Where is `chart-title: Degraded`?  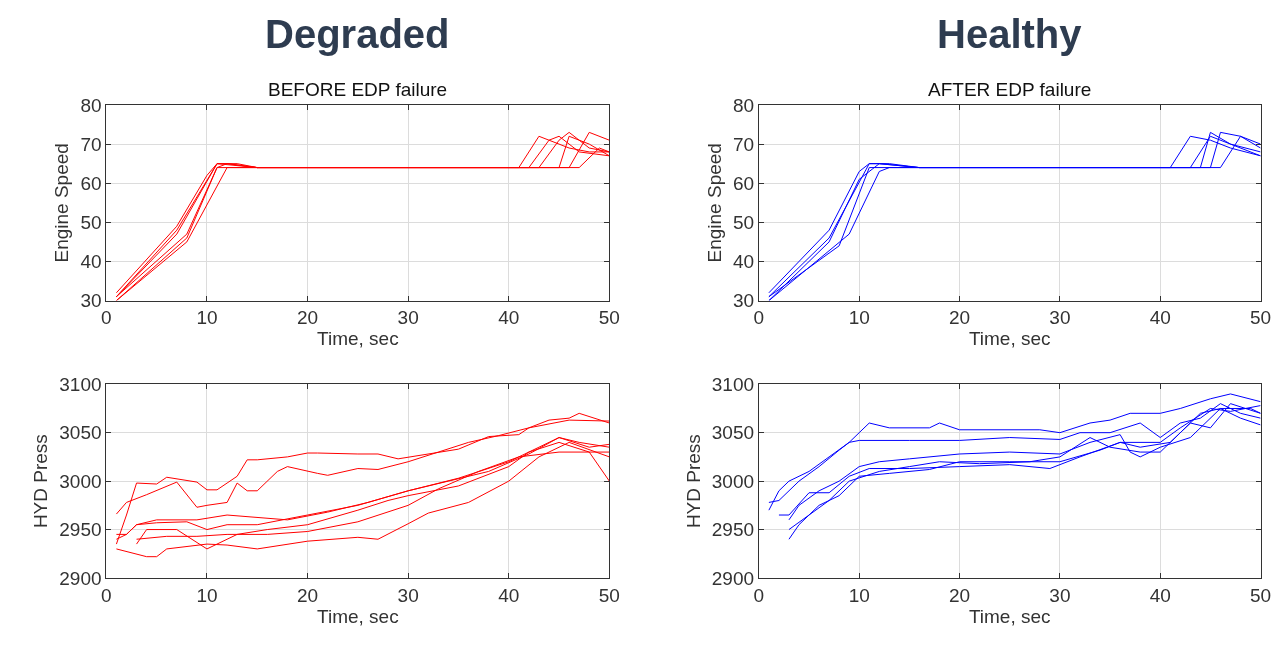
chart-title: Degraded is located at coordinates (357, 34).